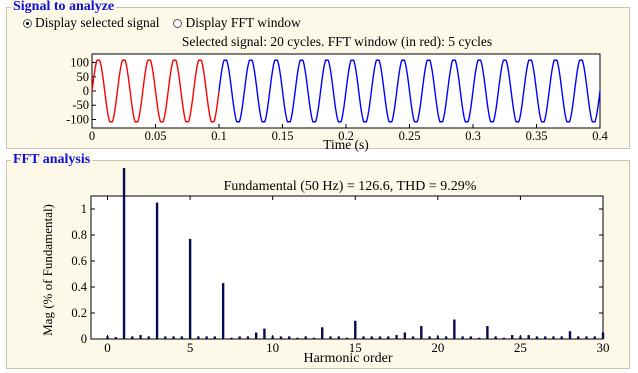 Image resolution: width=638 pixels, height=373 pixels. I want to click on signal-y-tick-label: -100, so click(77, 119).